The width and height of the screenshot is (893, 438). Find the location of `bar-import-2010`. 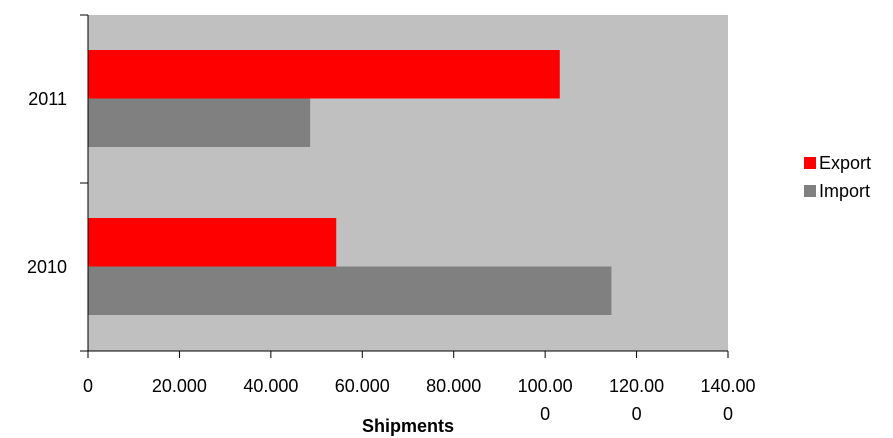

bar-import-2010 is located at coordinates (350, 290).